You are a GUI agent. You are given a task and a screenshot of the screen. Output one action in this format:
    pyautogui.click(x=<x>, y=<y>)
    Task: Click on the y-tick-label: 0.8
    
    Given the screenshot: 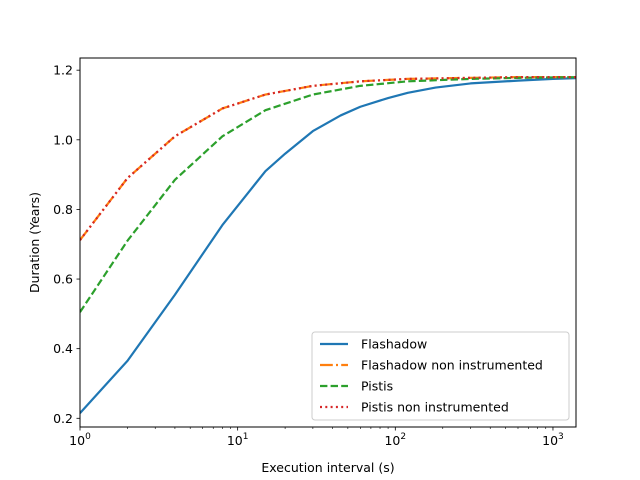 What is the action you would take?
    pyautogui.click(x=63, y=209)
    